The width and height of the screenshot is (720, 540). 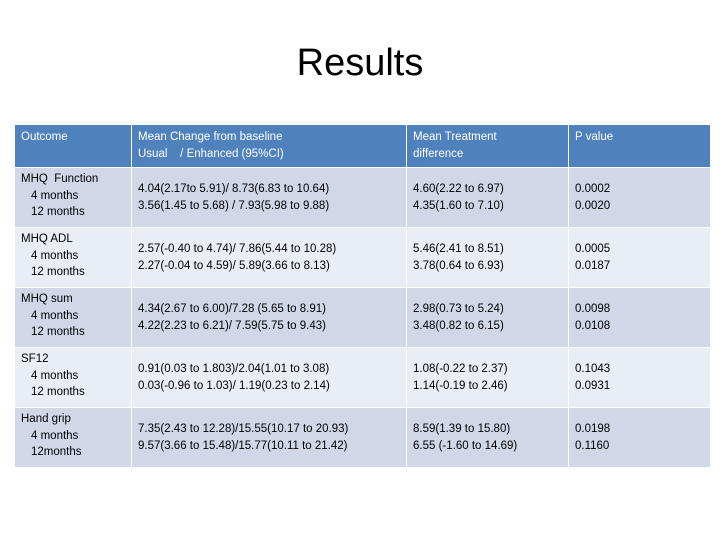 I want to click on treatment-difference-value: 1.08(-0.22 to 2.37), so click(x=460, y=369).